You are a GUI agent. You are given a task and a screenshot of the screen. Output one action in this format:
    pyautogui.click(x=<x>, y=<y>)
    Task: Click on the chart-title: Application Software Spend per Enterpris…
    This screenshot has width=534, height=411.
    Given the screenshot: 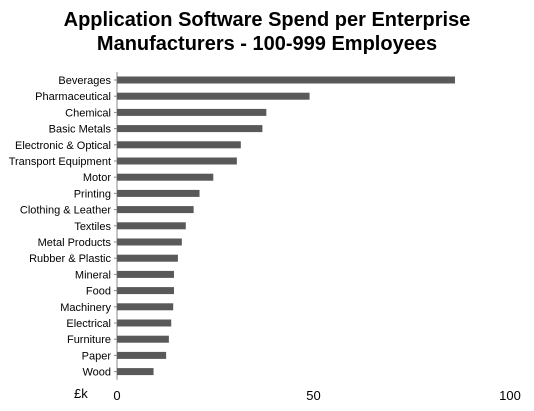 What is the action you would take?
    pyautogui.click(x=267, y=32)
    